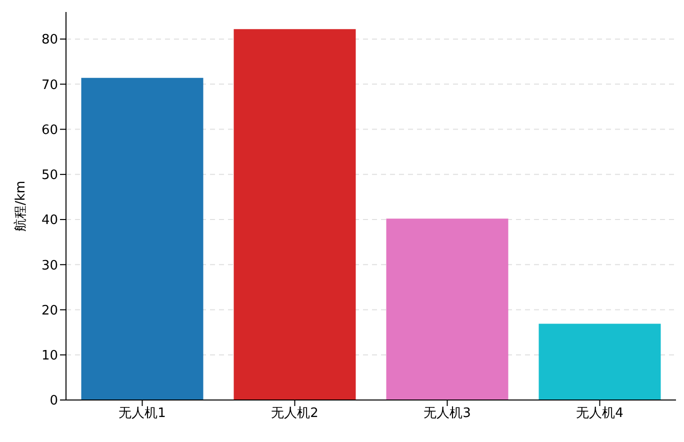 The image size is (684, 442). I want to click on y-tick-label: 50, so click(49, 176).